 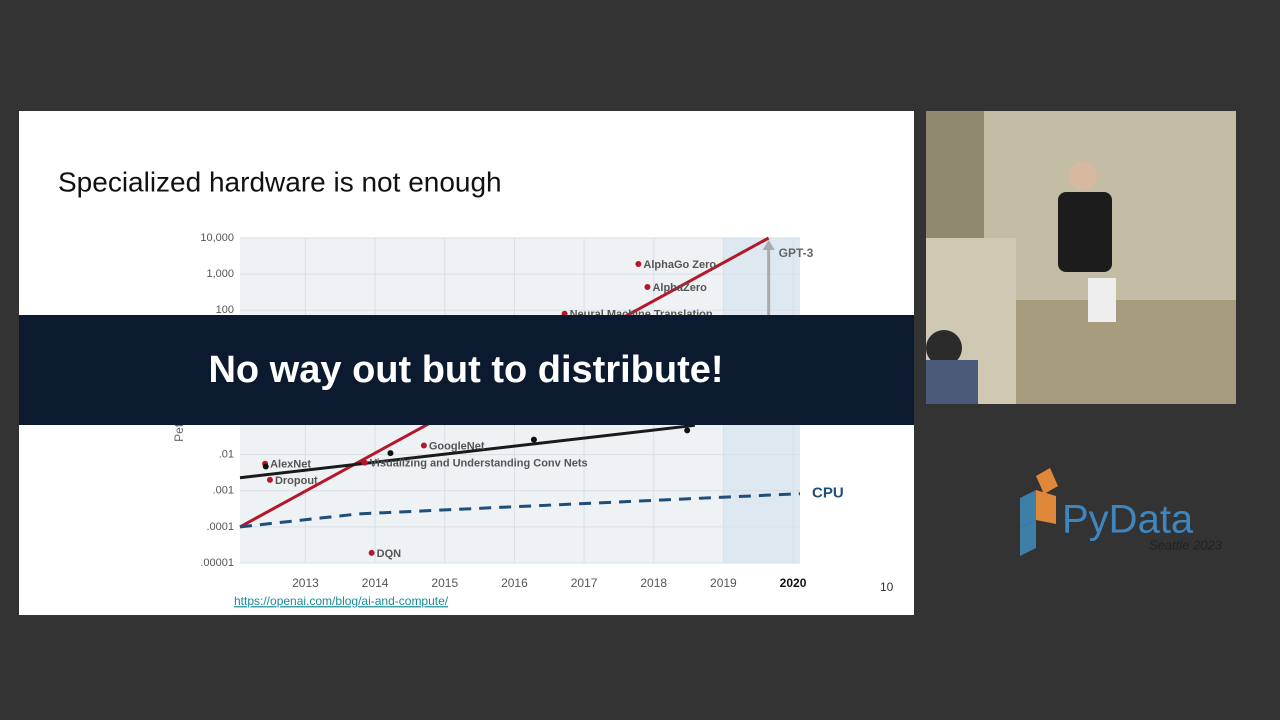 I want to click on video-audience, so click(x=944, y=348).